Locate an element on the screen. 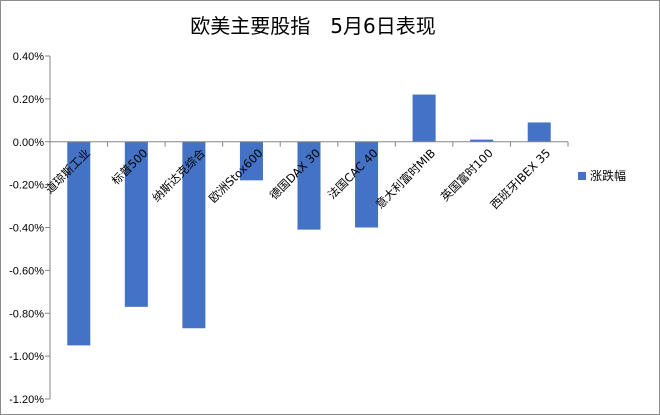  y-tick-label: -0.20% is located at coordinates (26, 186).